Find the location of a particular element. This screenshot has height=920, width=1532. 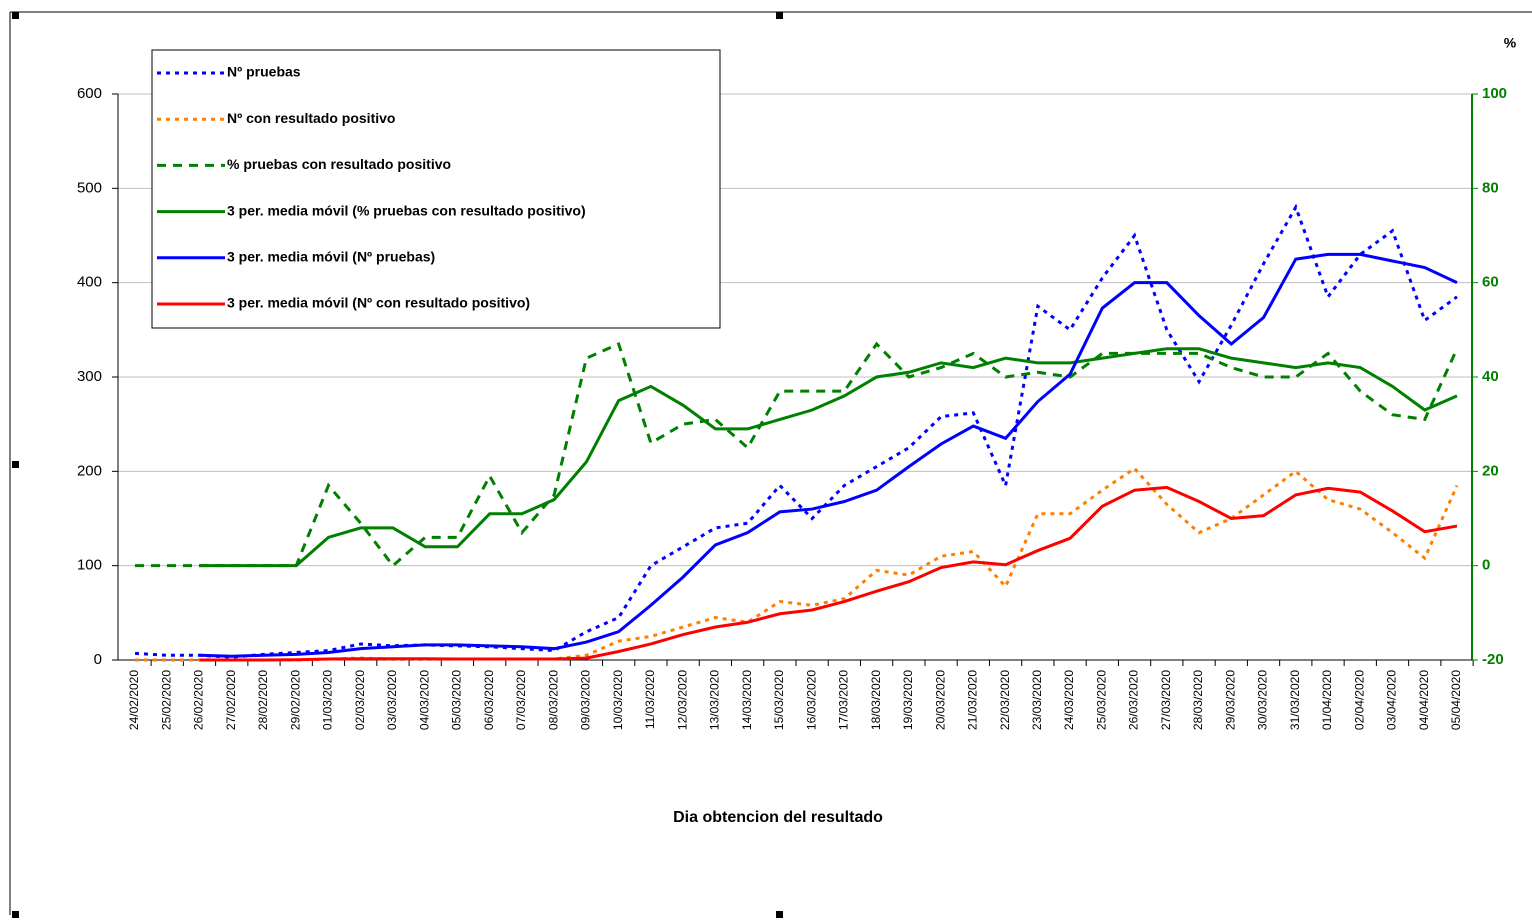

x-tick-label: 05/03/2020 is located at coordinates (457, 700).